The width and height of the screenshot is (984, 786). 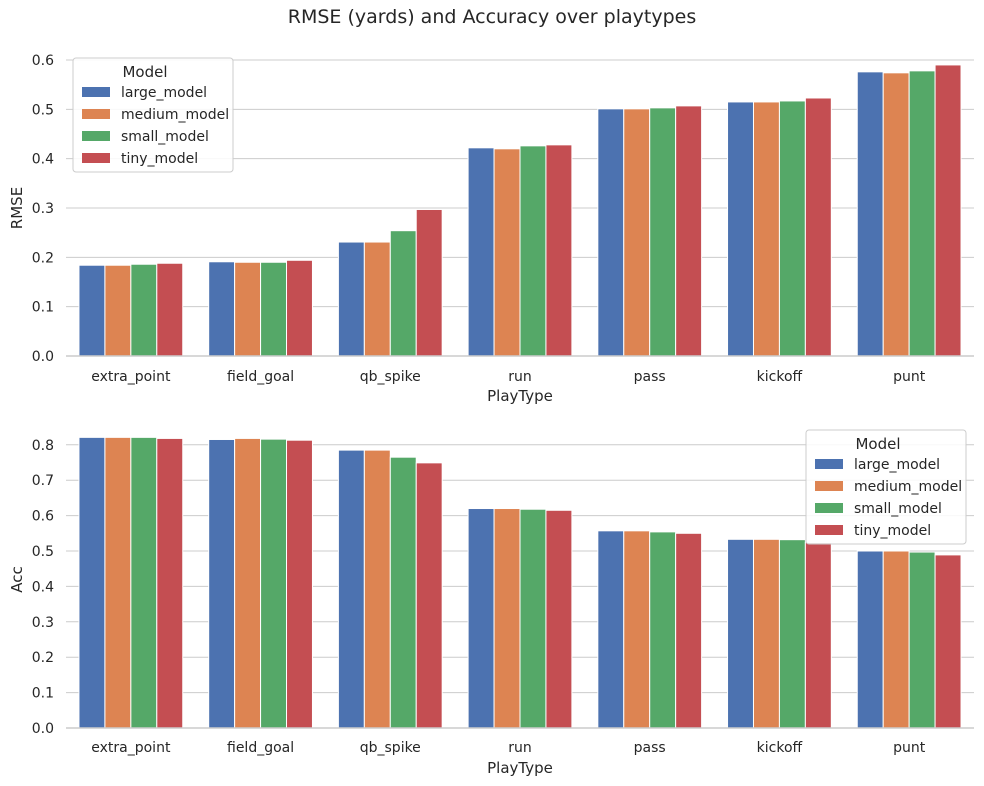 What do you see at coordinates (492, 17) in the screenshot?
I see `figure-title: RMSE (yards) and Accuracy over playtypes` at bounding box center [492, 17].